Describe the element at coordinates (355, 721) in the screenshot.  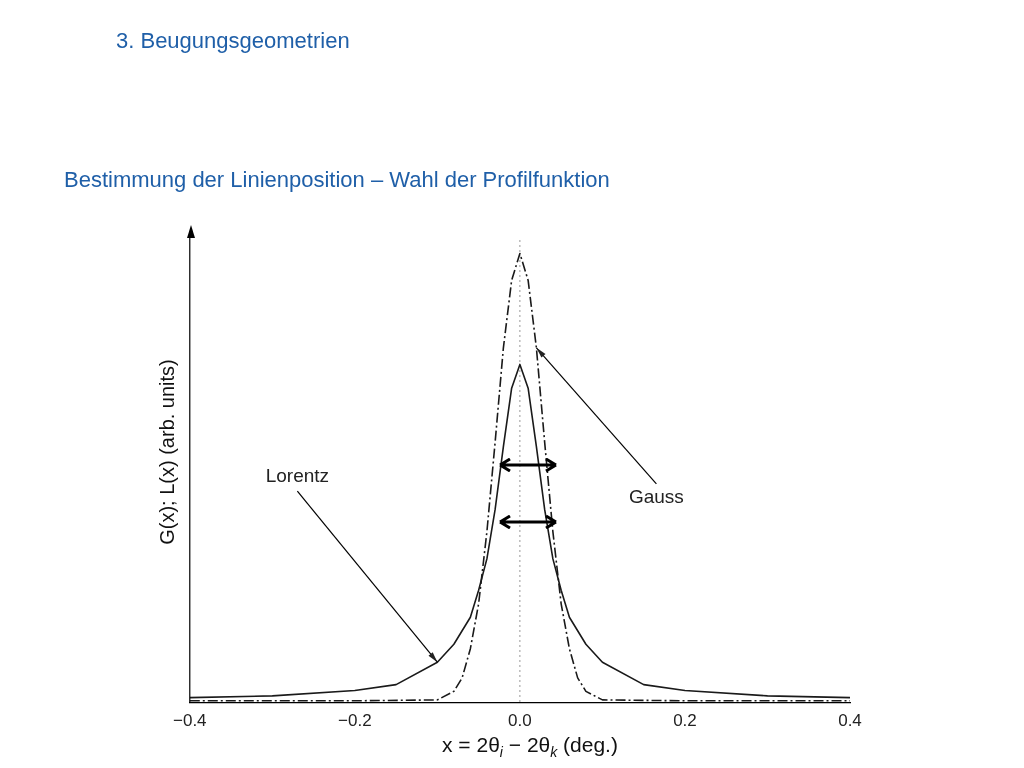
I see `x-tick-label: −0.2` at that location.